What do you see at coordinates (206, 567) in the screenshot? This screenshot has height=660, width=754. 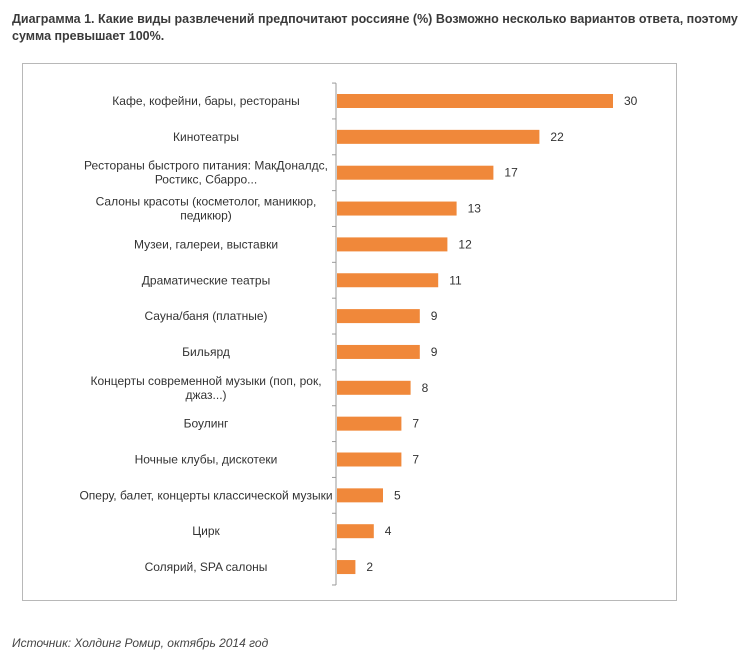 I see `category-label: Солярий, SPA салоны` at bounding box center [206, 567].